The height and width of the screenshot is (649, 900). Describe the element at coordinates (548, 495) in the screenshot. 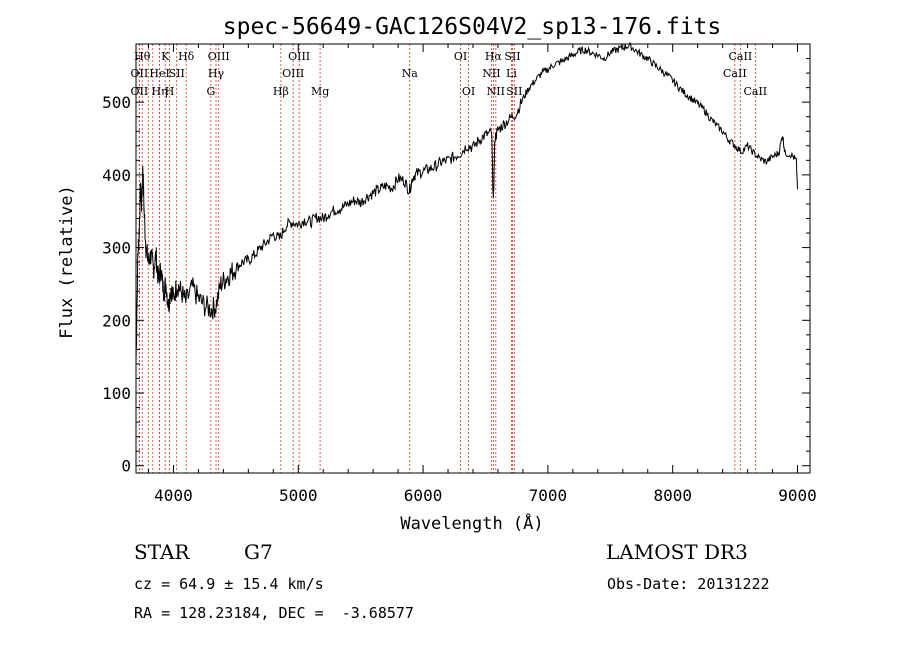

I see `x-tick-label: 7000` at that location.